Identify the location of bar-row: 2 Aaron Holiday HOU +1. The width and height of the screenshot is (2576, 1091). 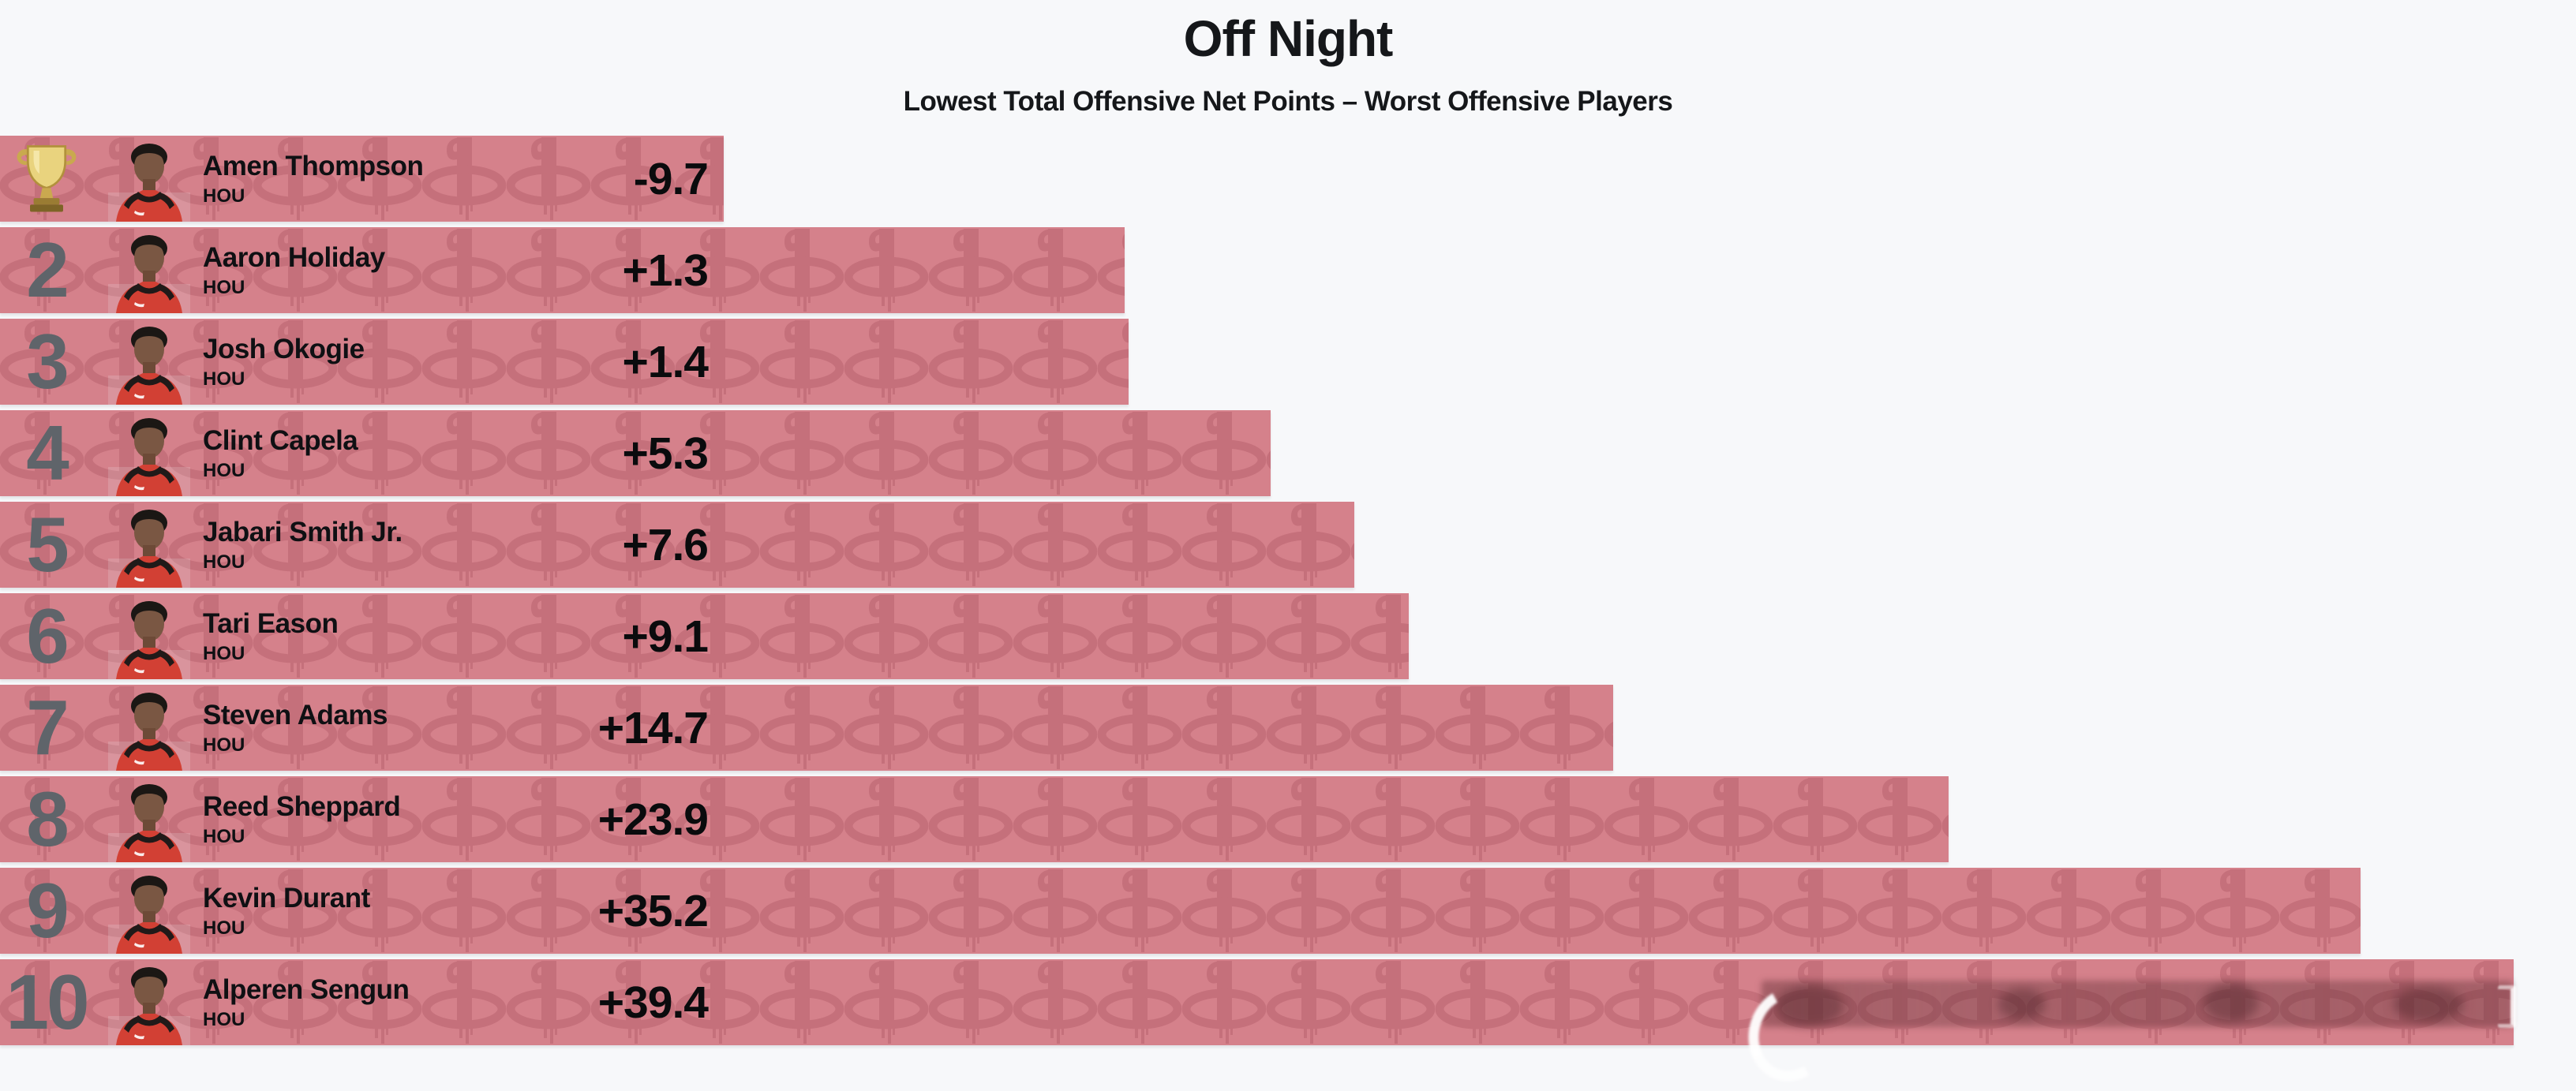
(1257, 270).